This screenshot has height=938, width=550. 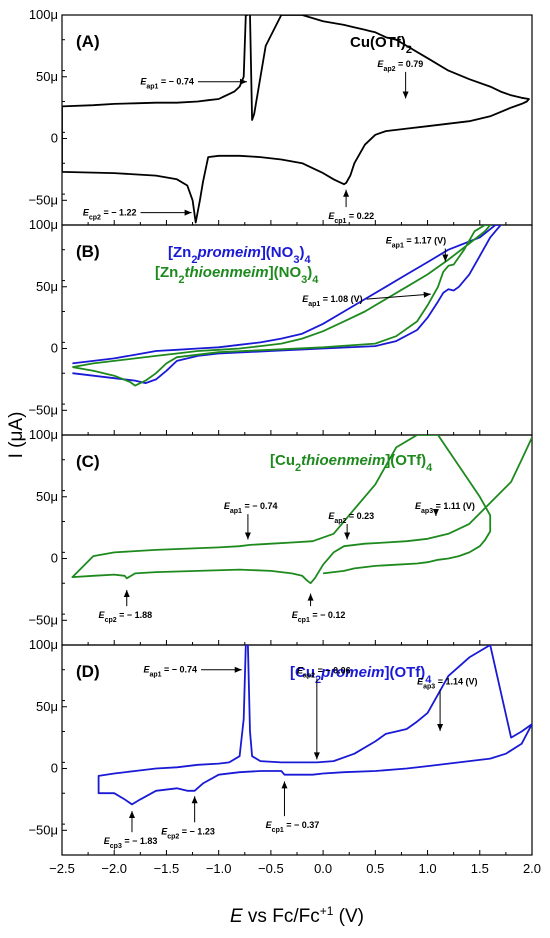 What do you see at coordinates (398, 296) in the screenshot?
I see `annotation-arrow-line` at bounding box center [398, 296].